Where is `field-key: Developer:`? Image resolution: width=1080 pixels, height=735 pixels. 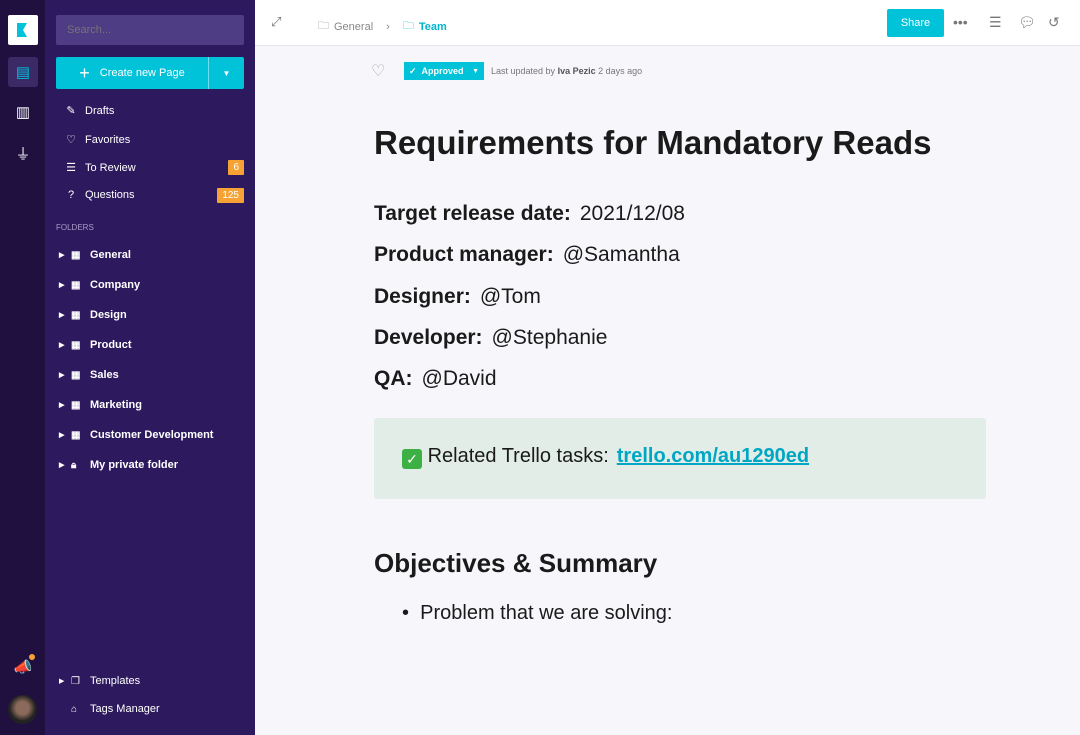
field-key: Developer: is located at coordinates (428, 337).